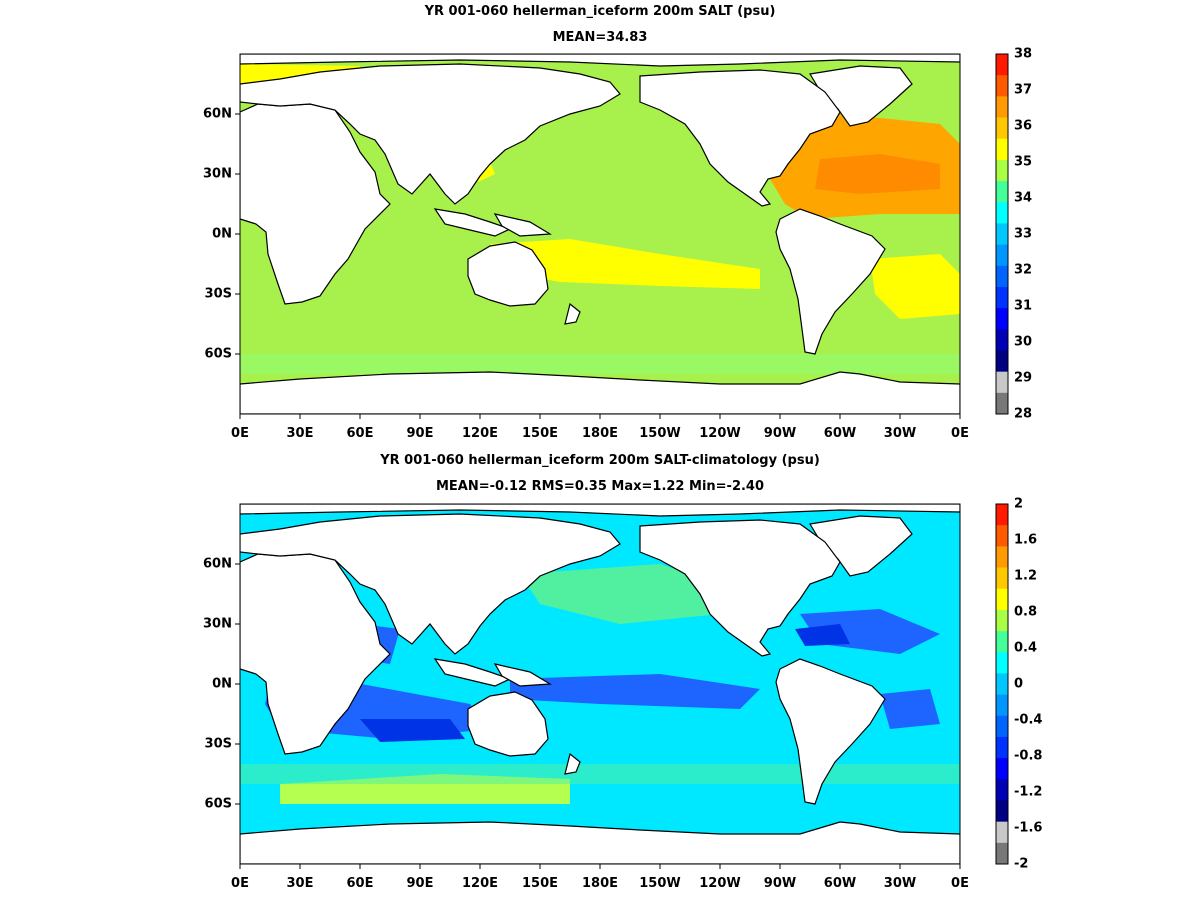 The image size is (1200, 900). I want to click on south-atlantic-negative, so click(910, 709).